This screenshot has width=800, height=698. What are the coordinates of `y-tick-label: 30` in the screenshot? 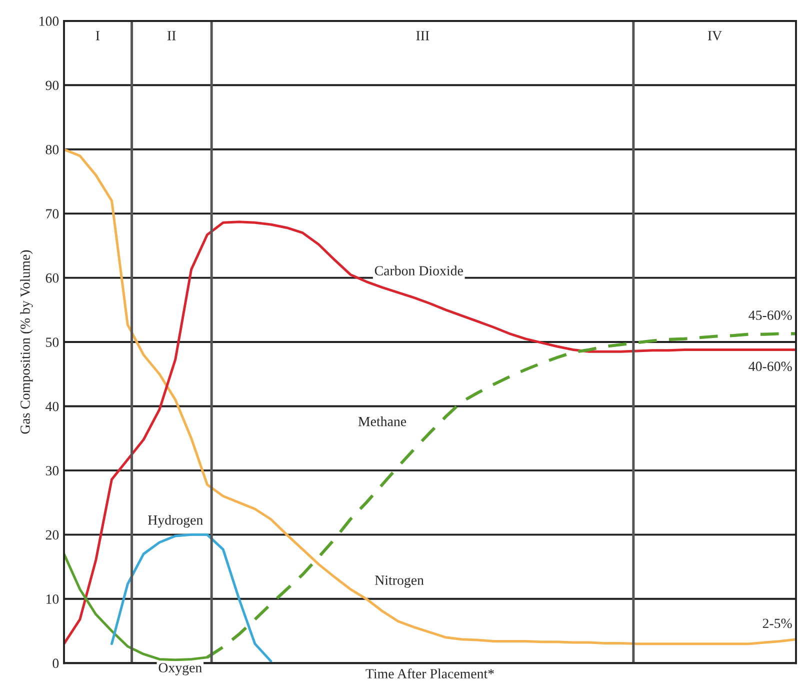 It's located at (52, 471).